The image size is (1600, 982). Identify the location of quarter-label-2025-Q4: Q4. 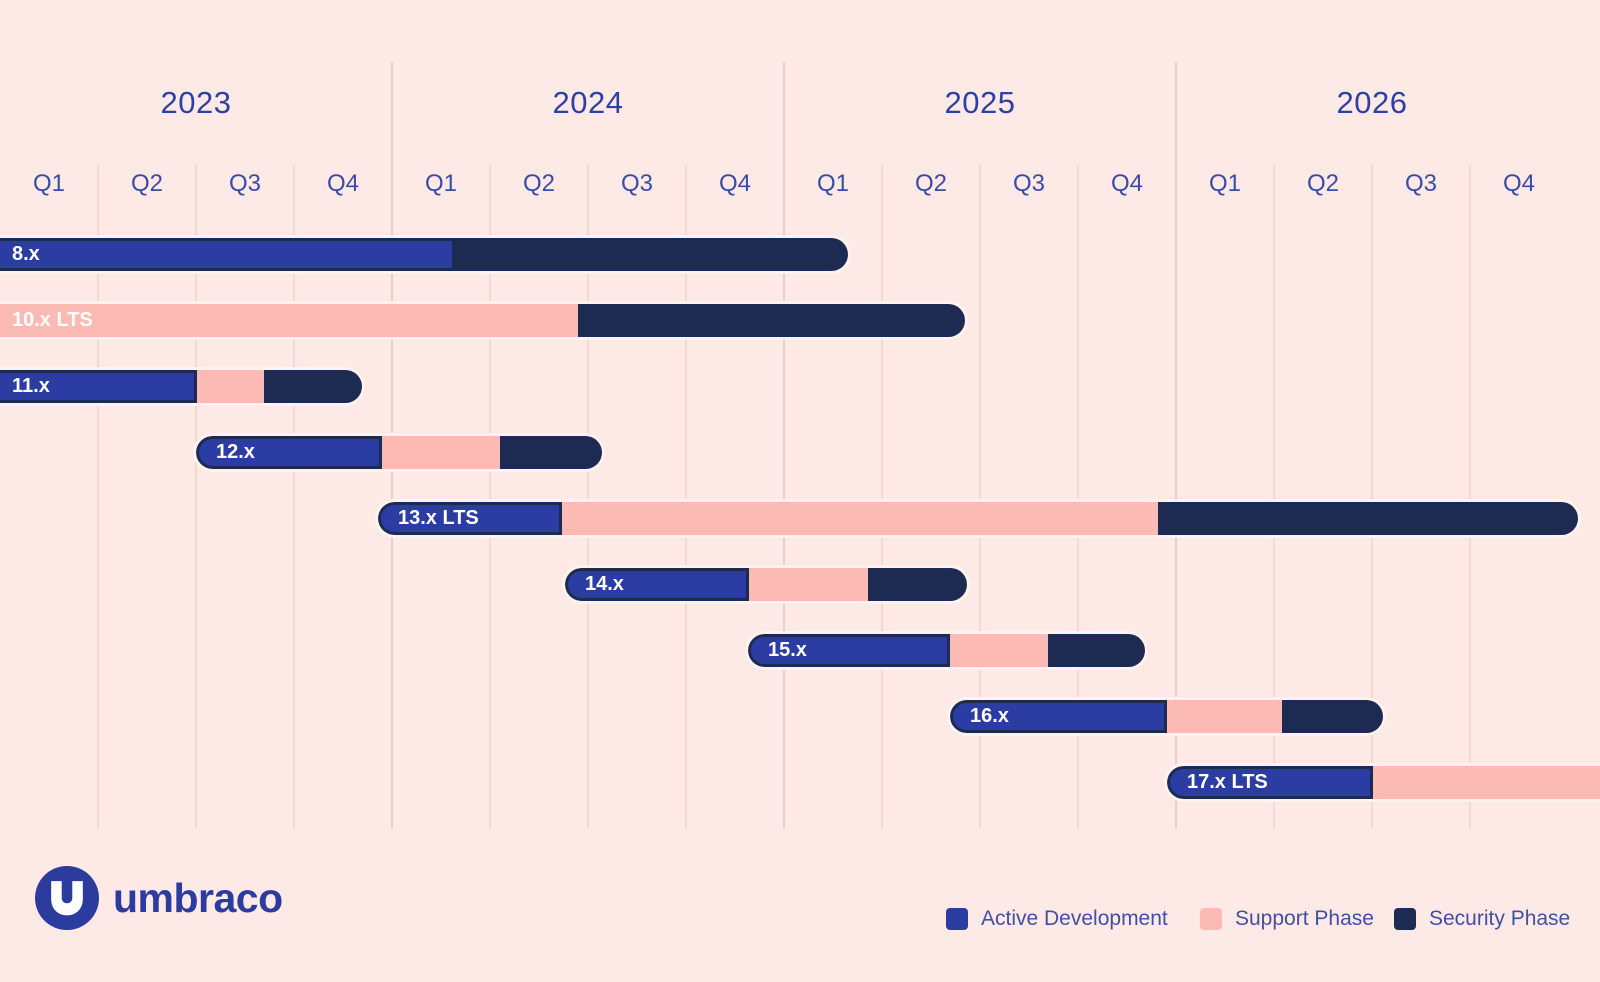
(1126, 183).